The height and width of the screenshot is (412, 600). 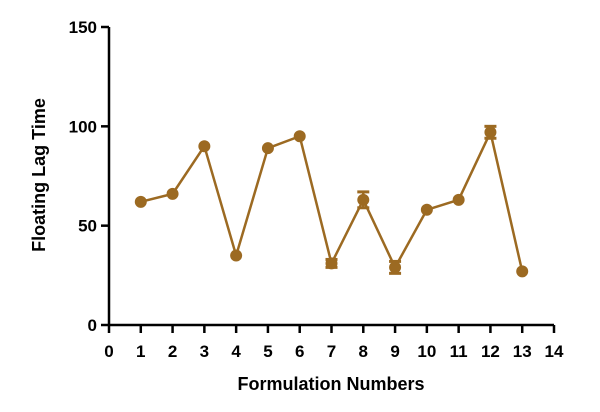 What do you see at coordinates (331, 351) in the screenshot?
I see `x-tick-label: 7` at bounding box center [331, 351].